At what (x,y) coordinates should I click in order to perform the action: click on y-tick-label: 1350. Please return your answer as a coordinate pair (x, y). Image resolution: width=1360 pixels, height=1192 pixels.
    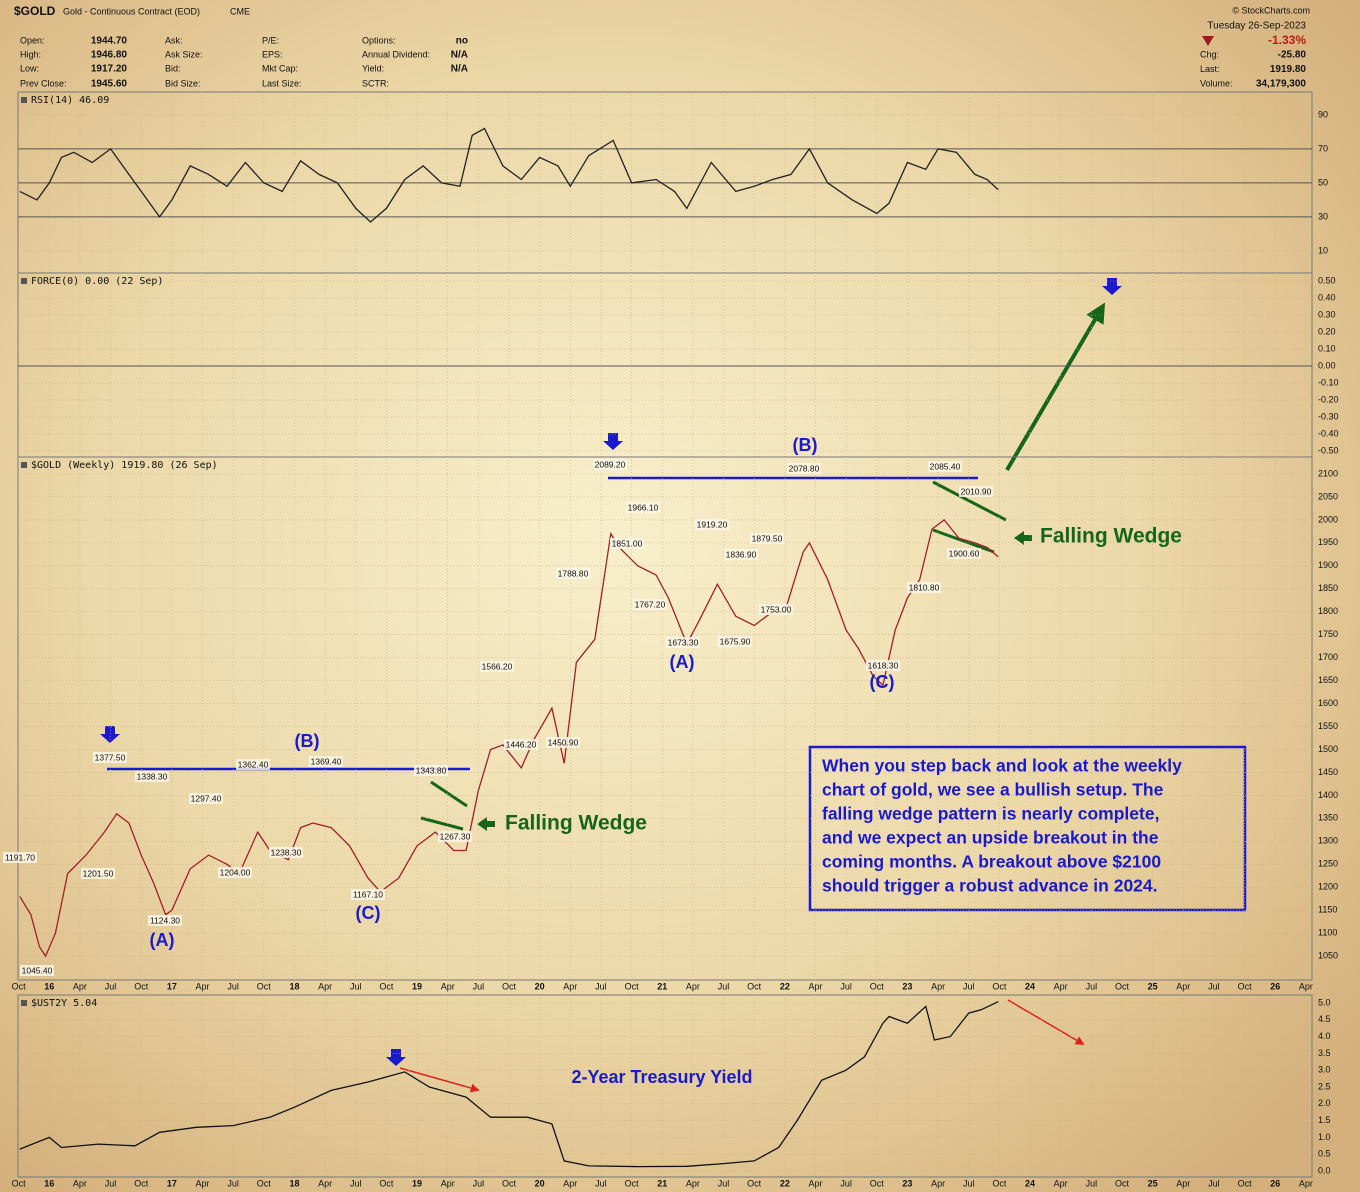
    Looking at the image, I should click on (1328, 818).